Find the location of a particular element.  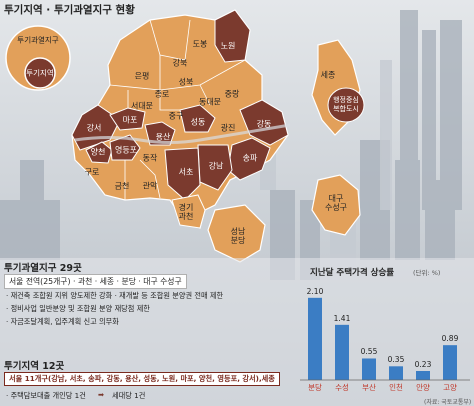

han-river is located at coordinates (182, 133).